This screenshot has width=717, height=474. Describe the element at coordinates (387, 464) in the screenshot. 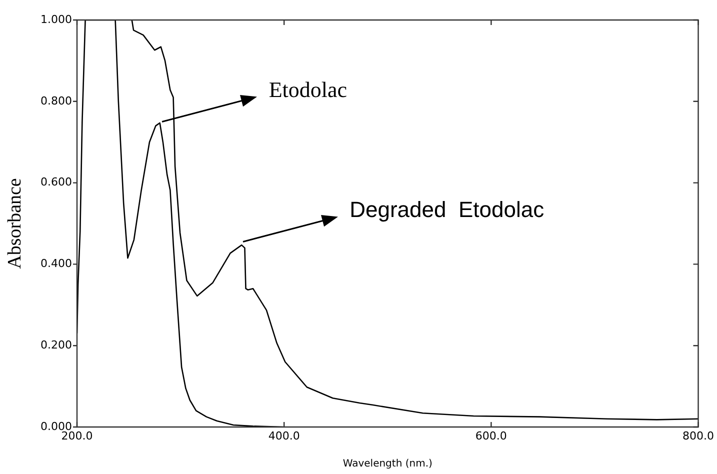

I see `x-axis-title: Wavelength (nm.)` at that location.